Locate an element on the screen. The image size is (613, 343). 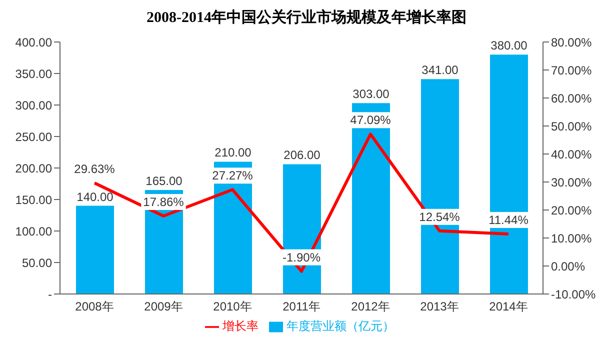
x-tick-label: 2014年 is located at coordinates (508, 307).